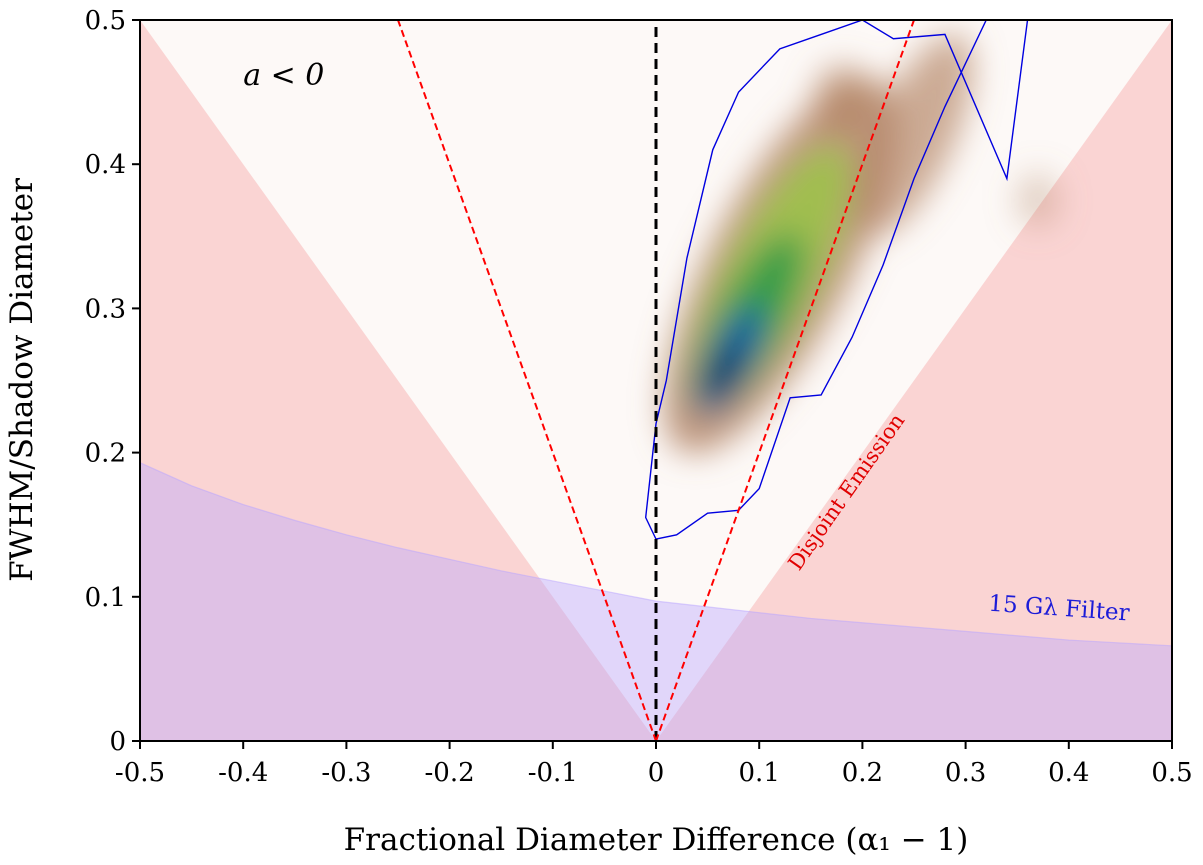 The image size is (1203, 865). I want to click on x-axis: -0.5 -0.4 -0.3 -0.2 -0.1 0 0.1 0.2 0.3 0.4 0.5, so click(654, 764).